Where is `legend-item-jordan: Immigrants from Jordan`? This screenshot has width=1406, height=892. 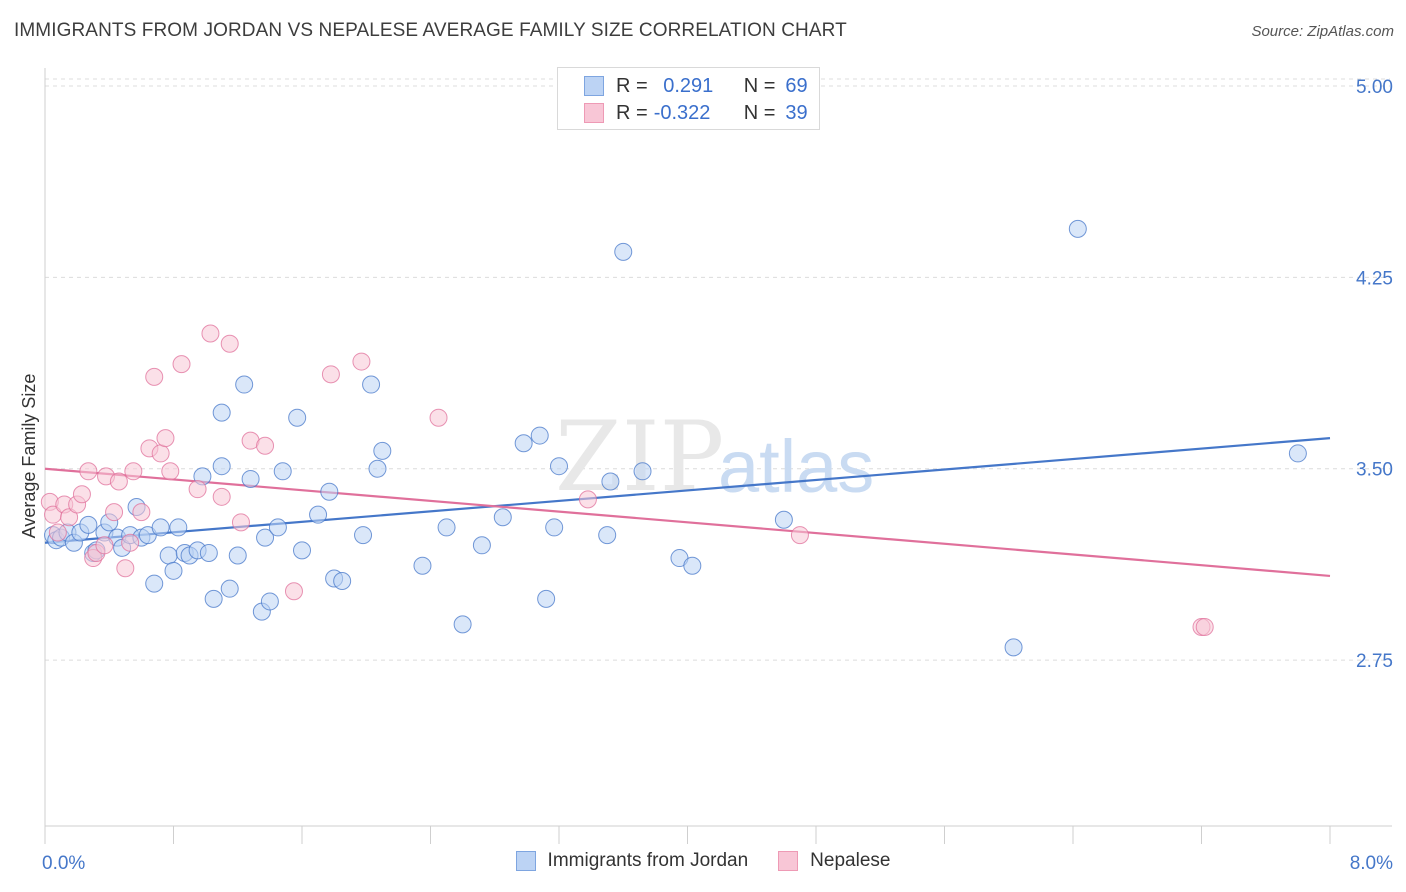
legend-item-jordan: Immigrants from Jordan is located at coordinates (632, 861).